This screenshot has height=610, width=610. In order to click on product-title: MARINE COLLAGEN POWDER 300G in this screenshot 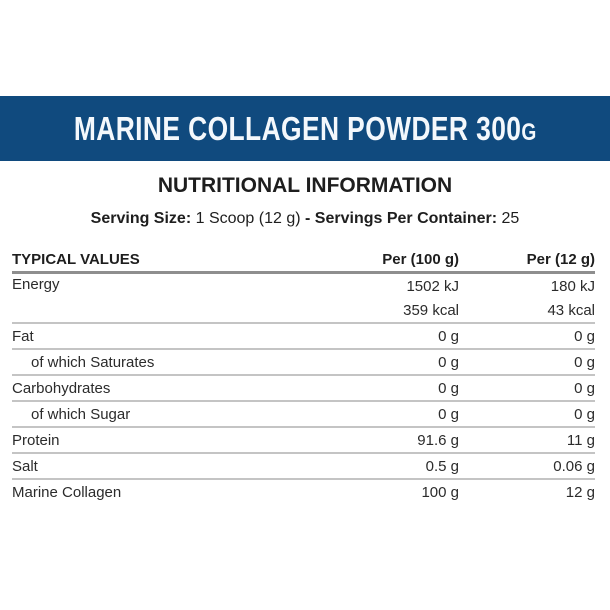, I will do `click(305, 129)`.